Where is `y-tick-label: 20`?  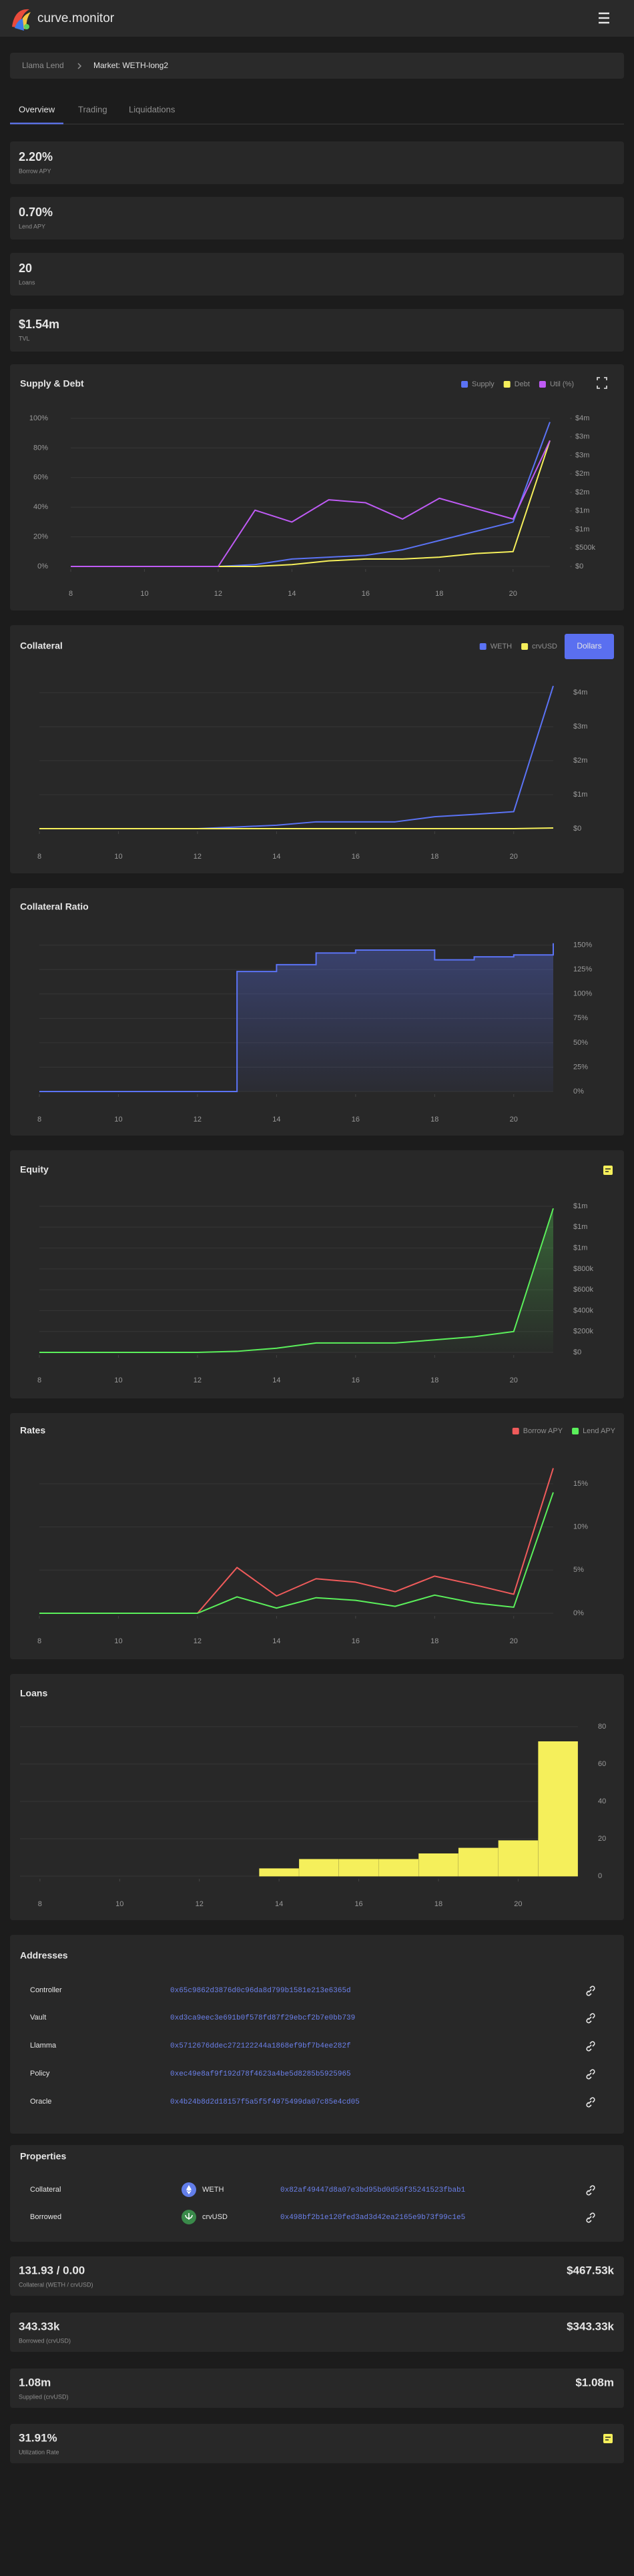
y-tick-label: 20 is located at coordinates (602, 1839).